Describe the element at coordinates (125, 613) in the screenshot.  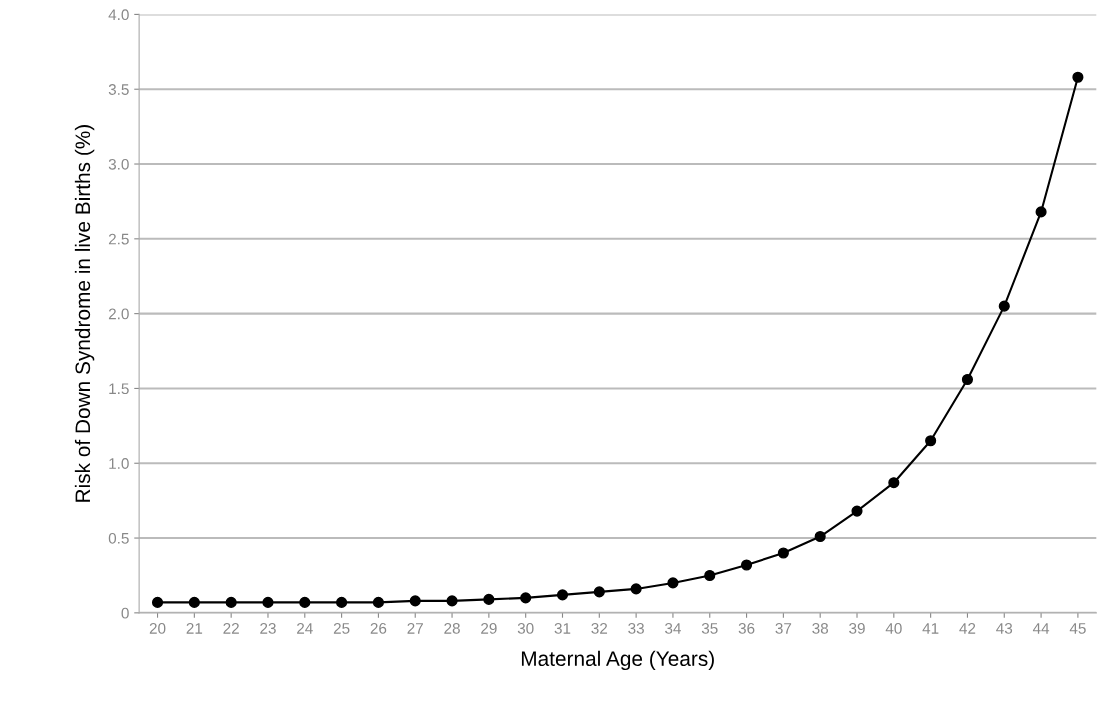
I see `y-tick-label: 0` at that location.